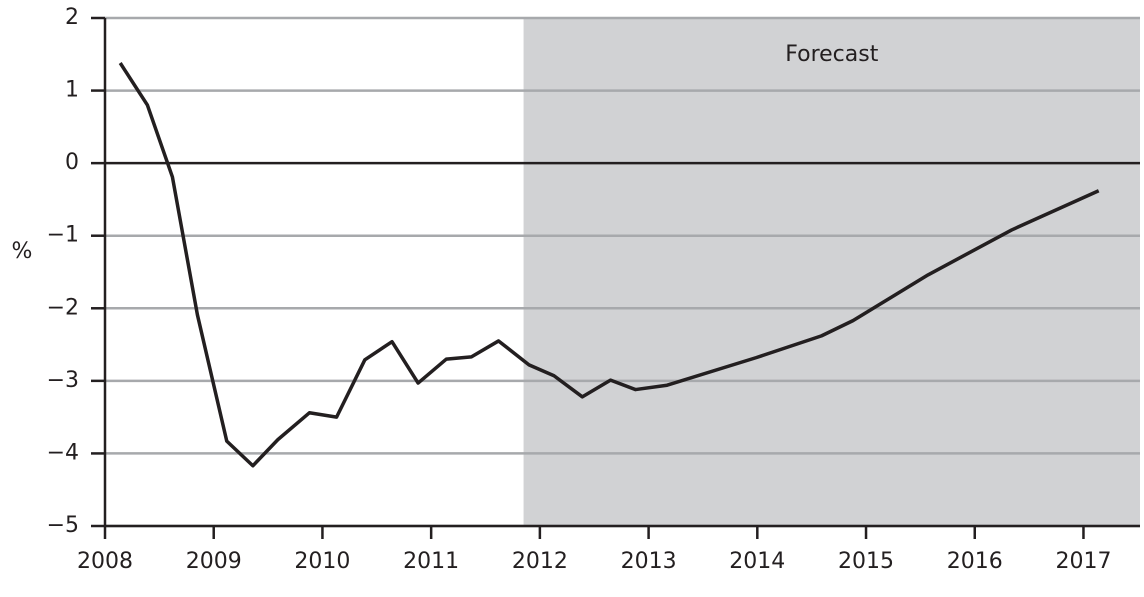 The image size is (1144, 597). I want to click on x-tick-label: 2014, so click(757, 561).